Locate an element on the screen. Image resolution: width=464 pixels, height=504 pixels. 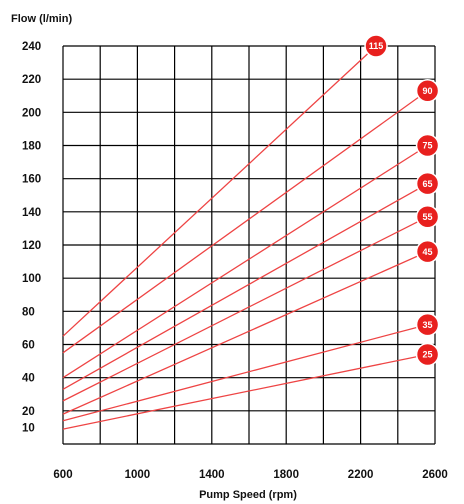
series-label: 90 is located at coordinates (428, 91).